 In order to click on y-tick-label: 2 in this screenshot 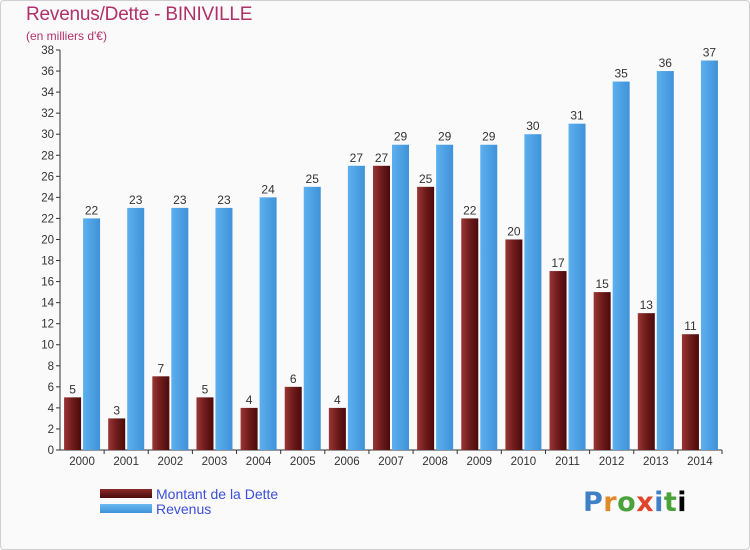, I will do `click(51, 430)`.